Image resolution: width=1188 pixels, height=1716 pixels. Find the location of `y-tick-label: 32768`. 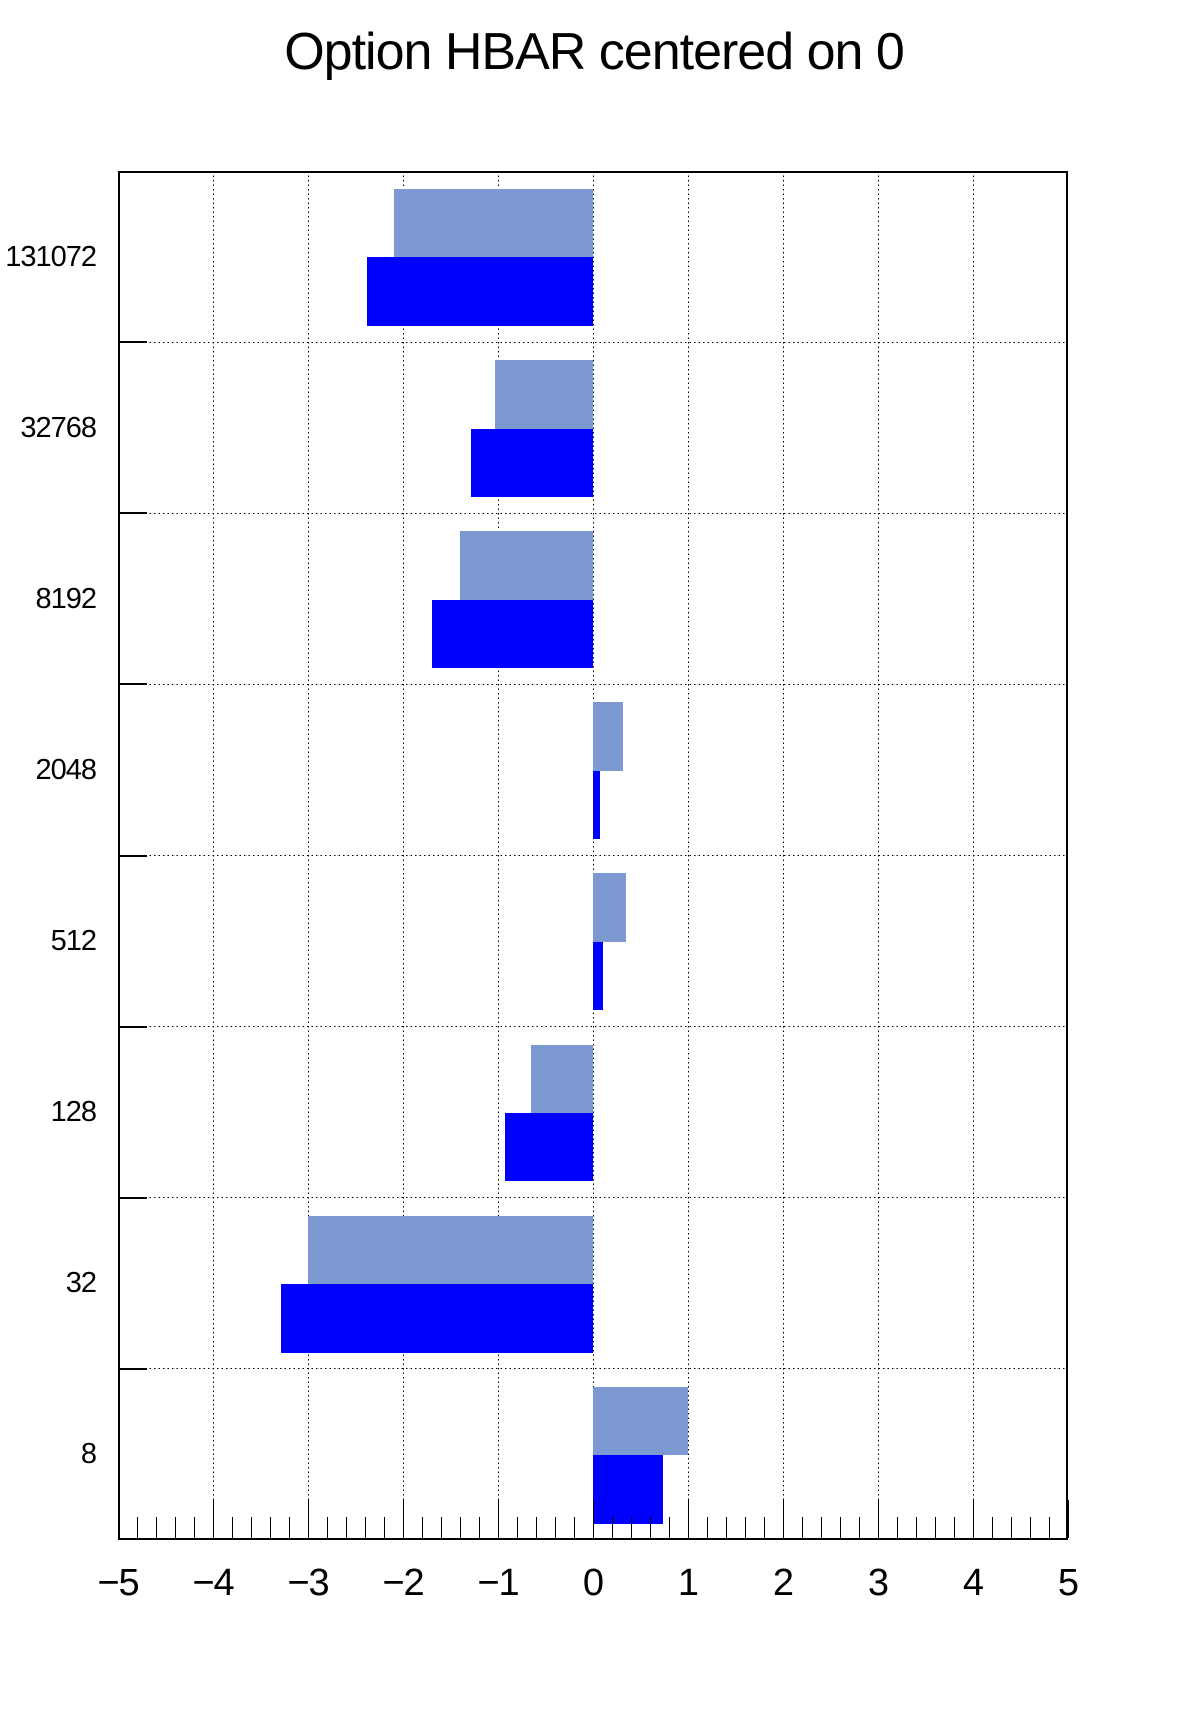

y-tick-label: 32768 is located at coordinates (58, 427).